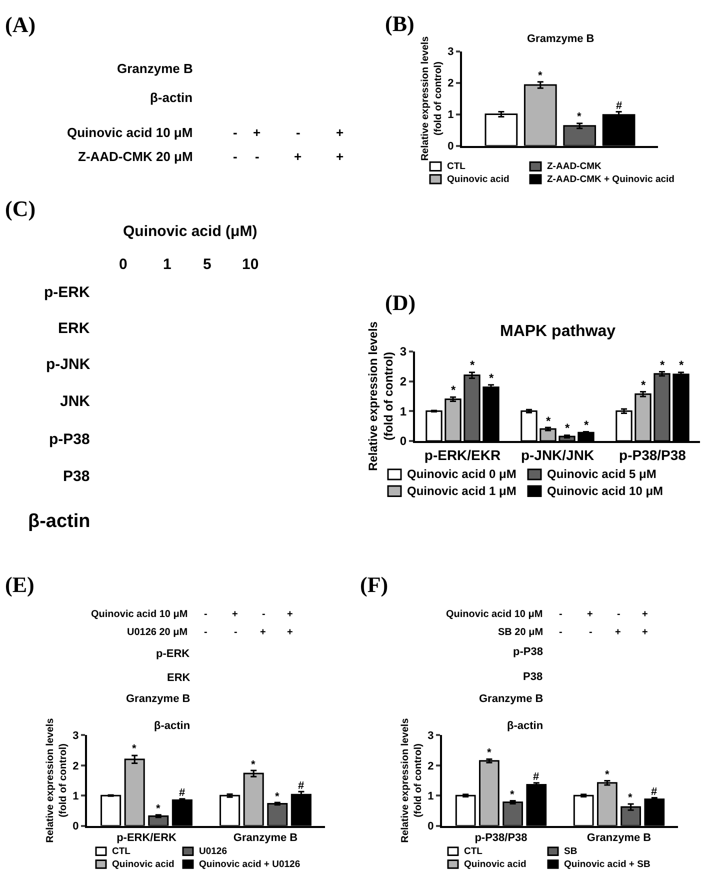 The image size is (709, 880). What do you see at coordinates (68, 364) in the screenshot?
I see `text: p-JNK` at bounding box center [68, 364].